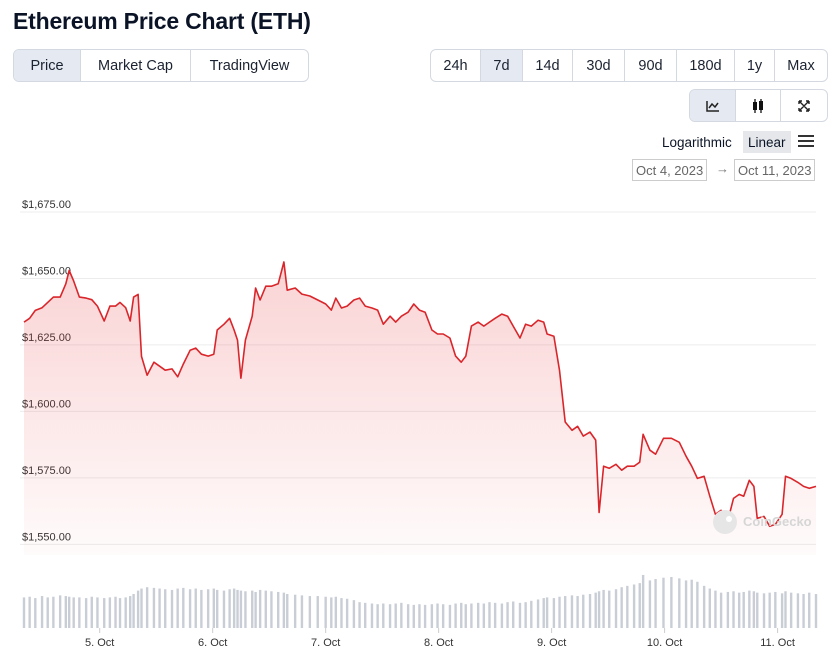 The height and width of the screenshot is (664, 838). Describe the element at coordinates (755, 65) in the screenshot. I see `range-button: 1y` at that location.